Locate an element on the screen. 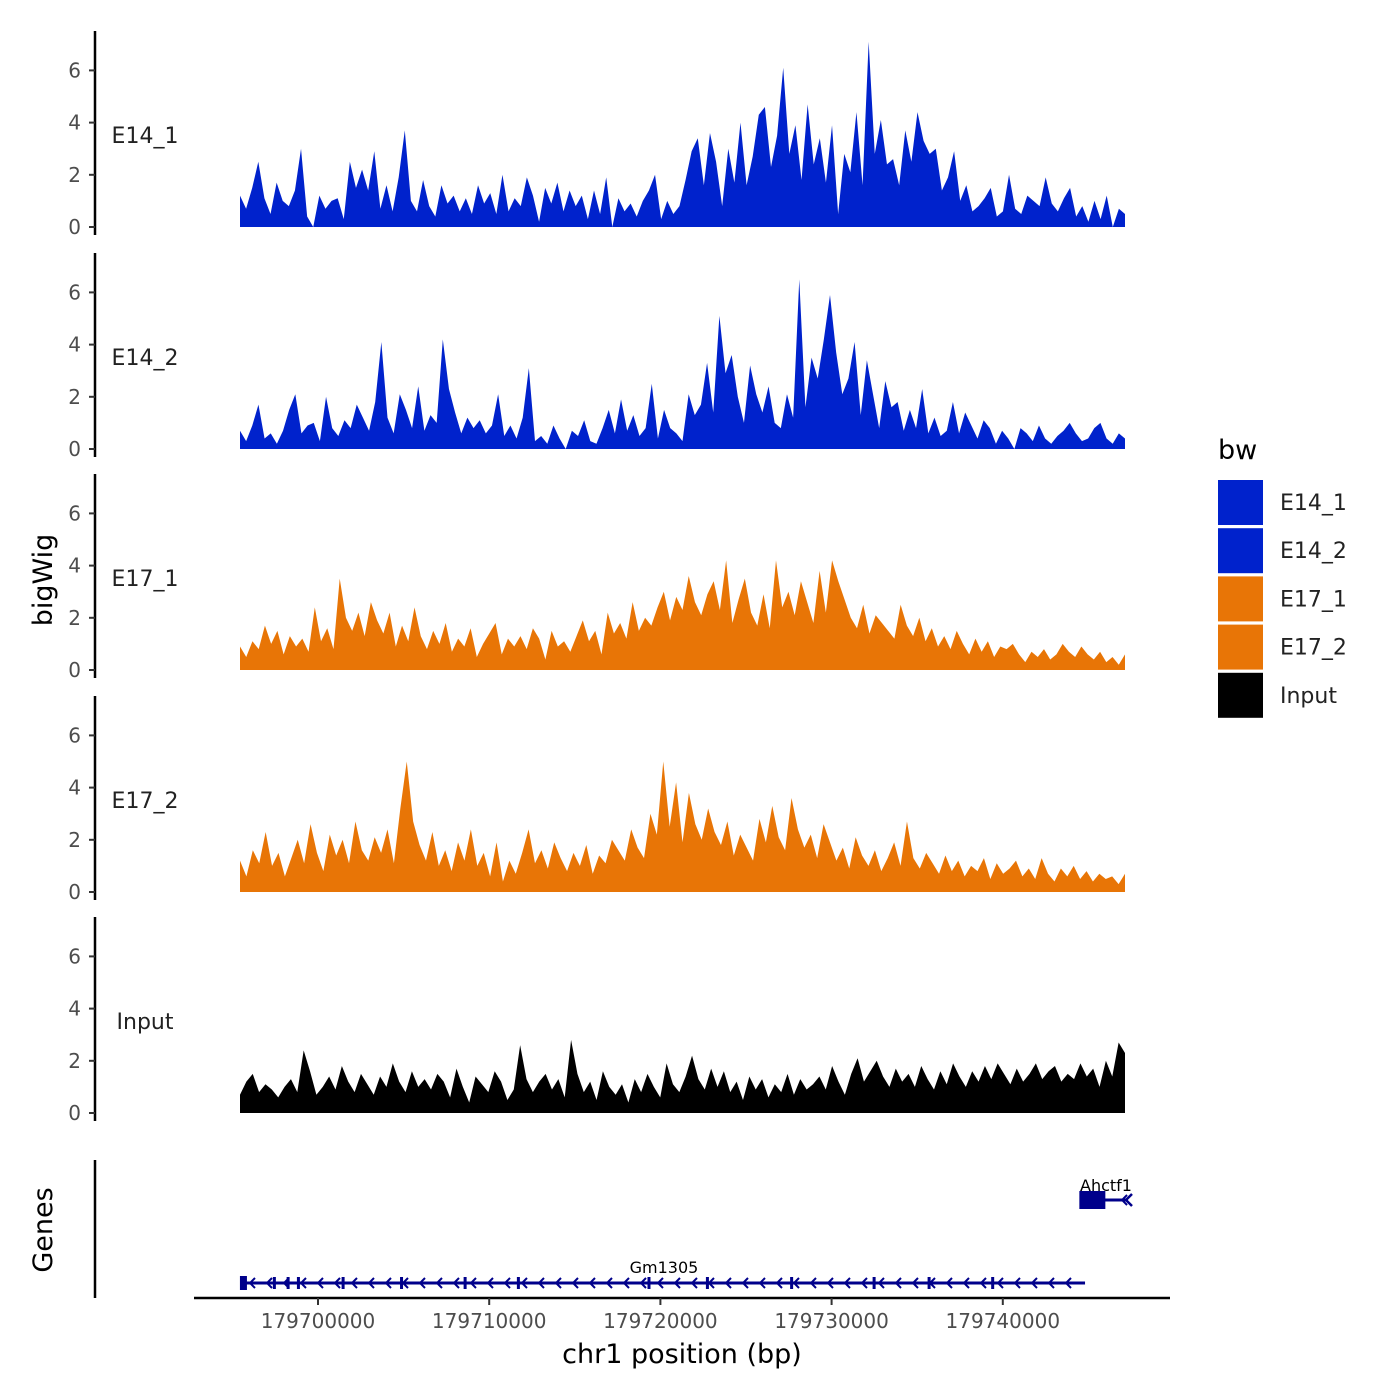 This screenshot has width=1400, height=1400. track-label: E17_1 is located at coordinates (145, 579).